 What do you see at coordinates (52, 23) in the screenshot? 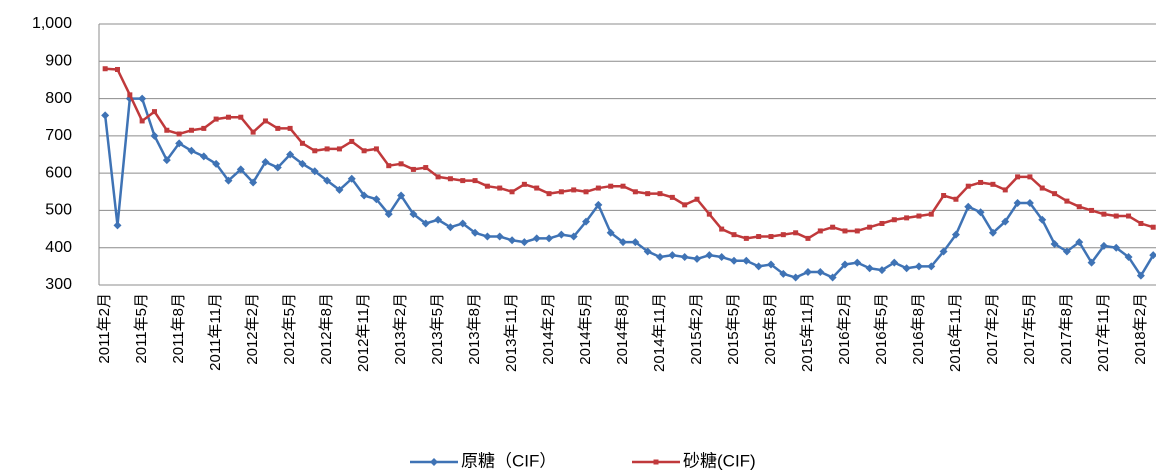
I see `y-tick-label: 1,000` at bounding box center [52, 23].